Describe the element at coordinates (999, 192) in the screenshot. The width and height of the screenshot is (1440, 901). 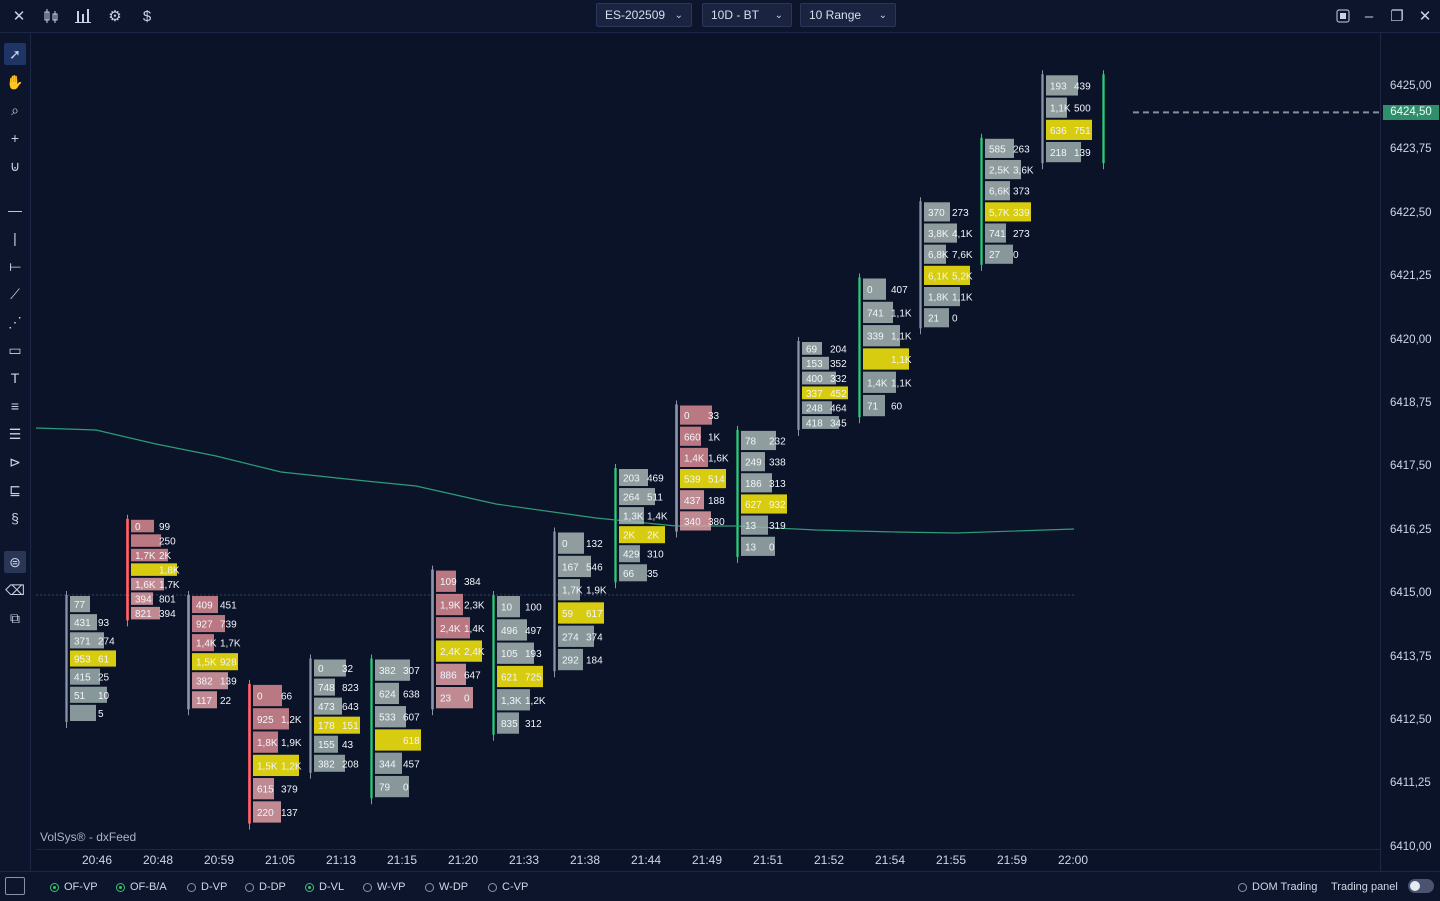
I see `bid-volume-label: 6,6K` at that location.